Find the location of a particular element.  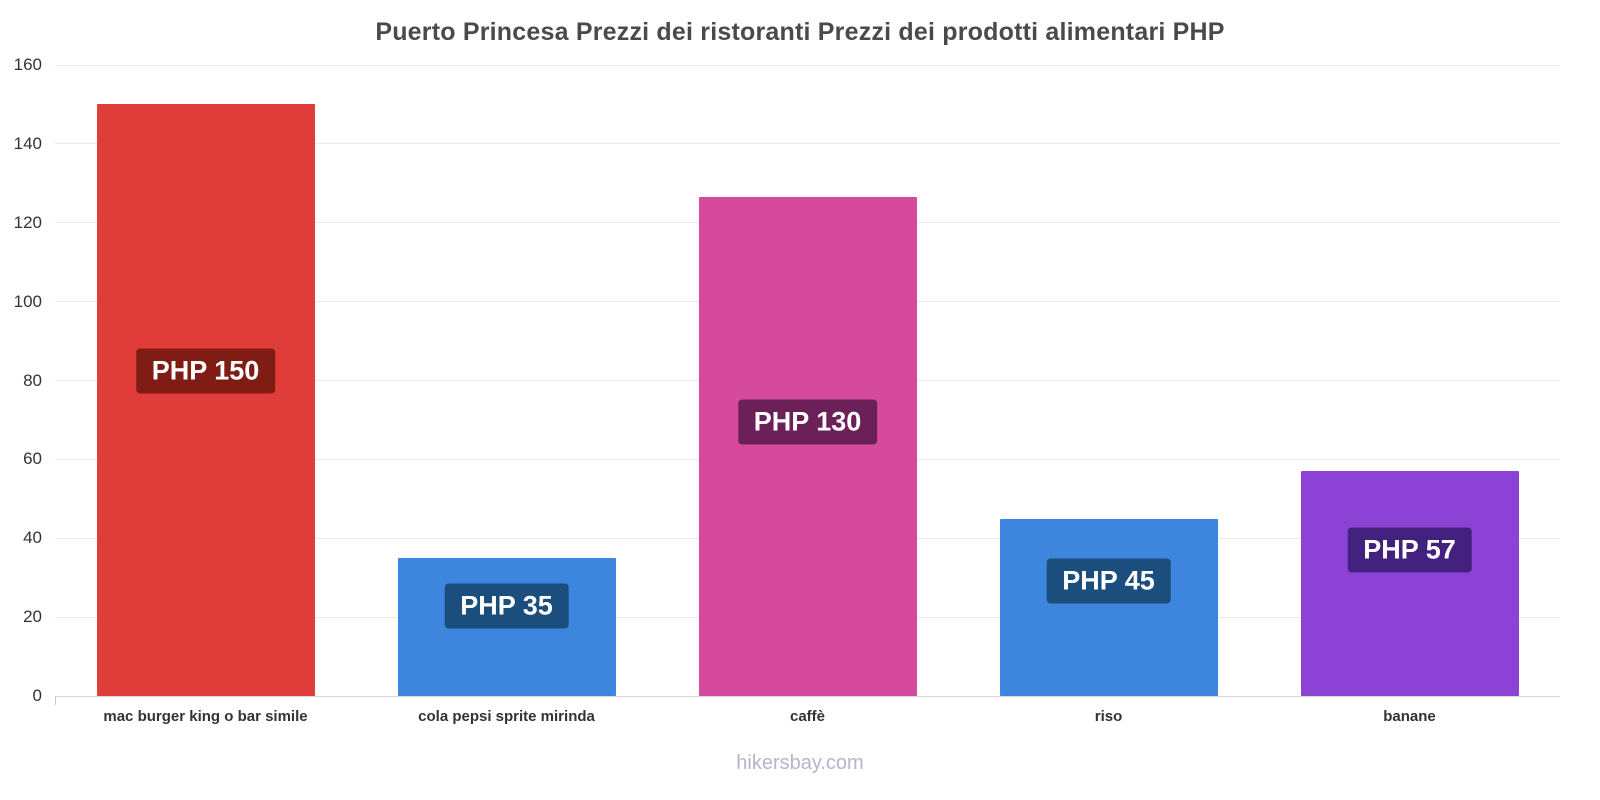

bar-value-label-4: PHP 57 is located at coordinates (1409, 550).